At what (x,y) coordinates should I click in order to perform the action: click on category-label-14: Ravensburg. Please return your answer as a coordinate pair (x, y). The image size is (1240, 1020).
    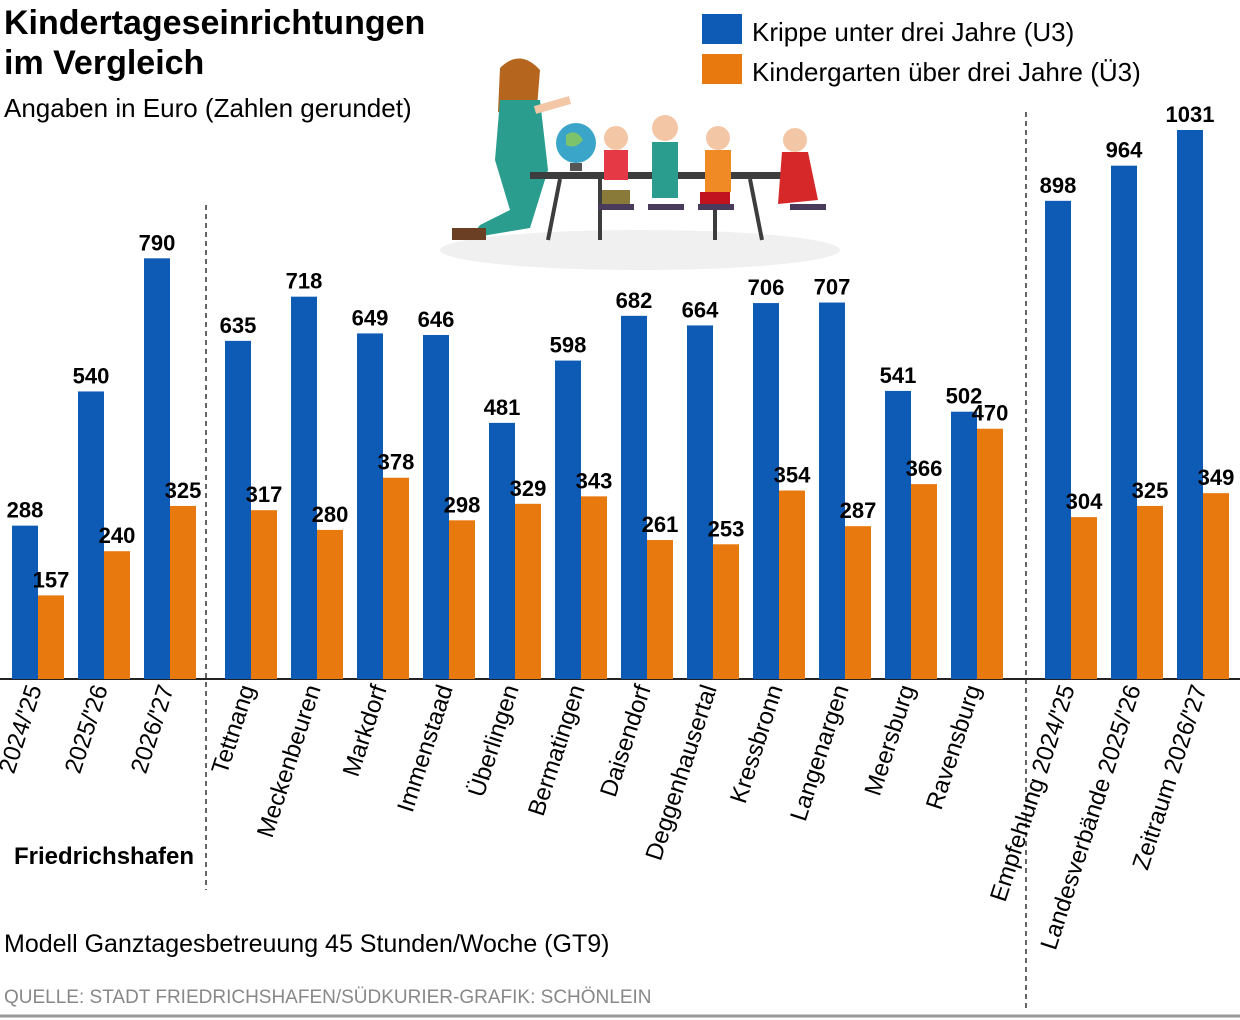
    Looking at the image, I should click on (954, 747).